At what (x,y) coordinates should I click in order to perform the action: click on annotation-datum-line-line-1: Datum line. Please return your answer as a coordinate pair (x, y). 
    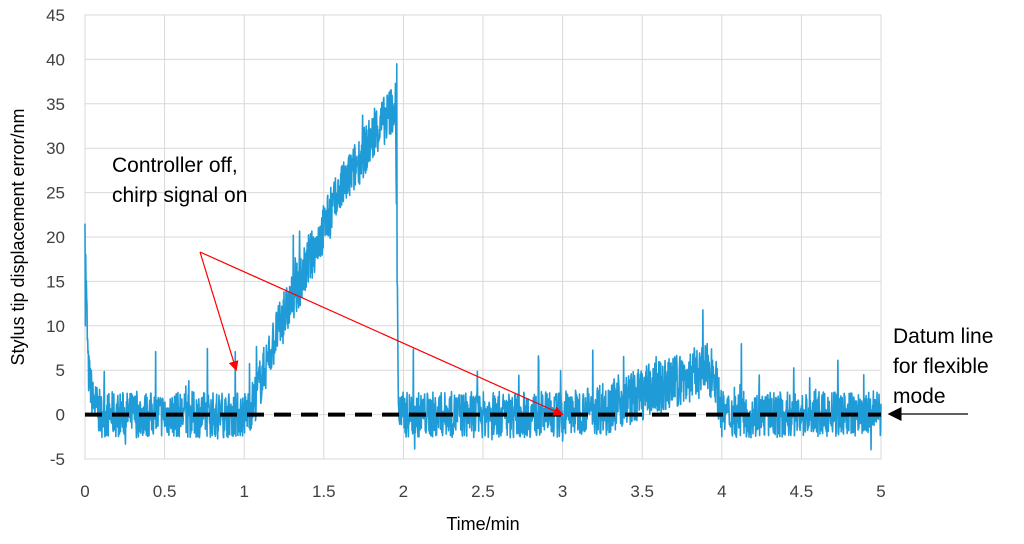
    Looking at the image, I should click on (943, 336).